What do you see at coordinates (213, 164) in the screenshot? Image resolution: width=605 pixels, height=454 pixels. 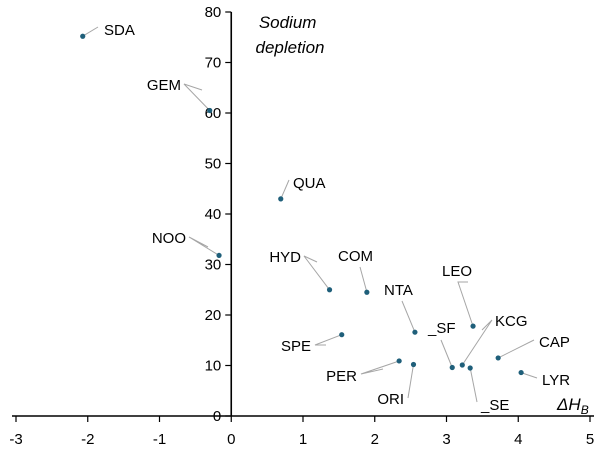 I see `y-tick-label: 50` at bounding box center [213, 164].